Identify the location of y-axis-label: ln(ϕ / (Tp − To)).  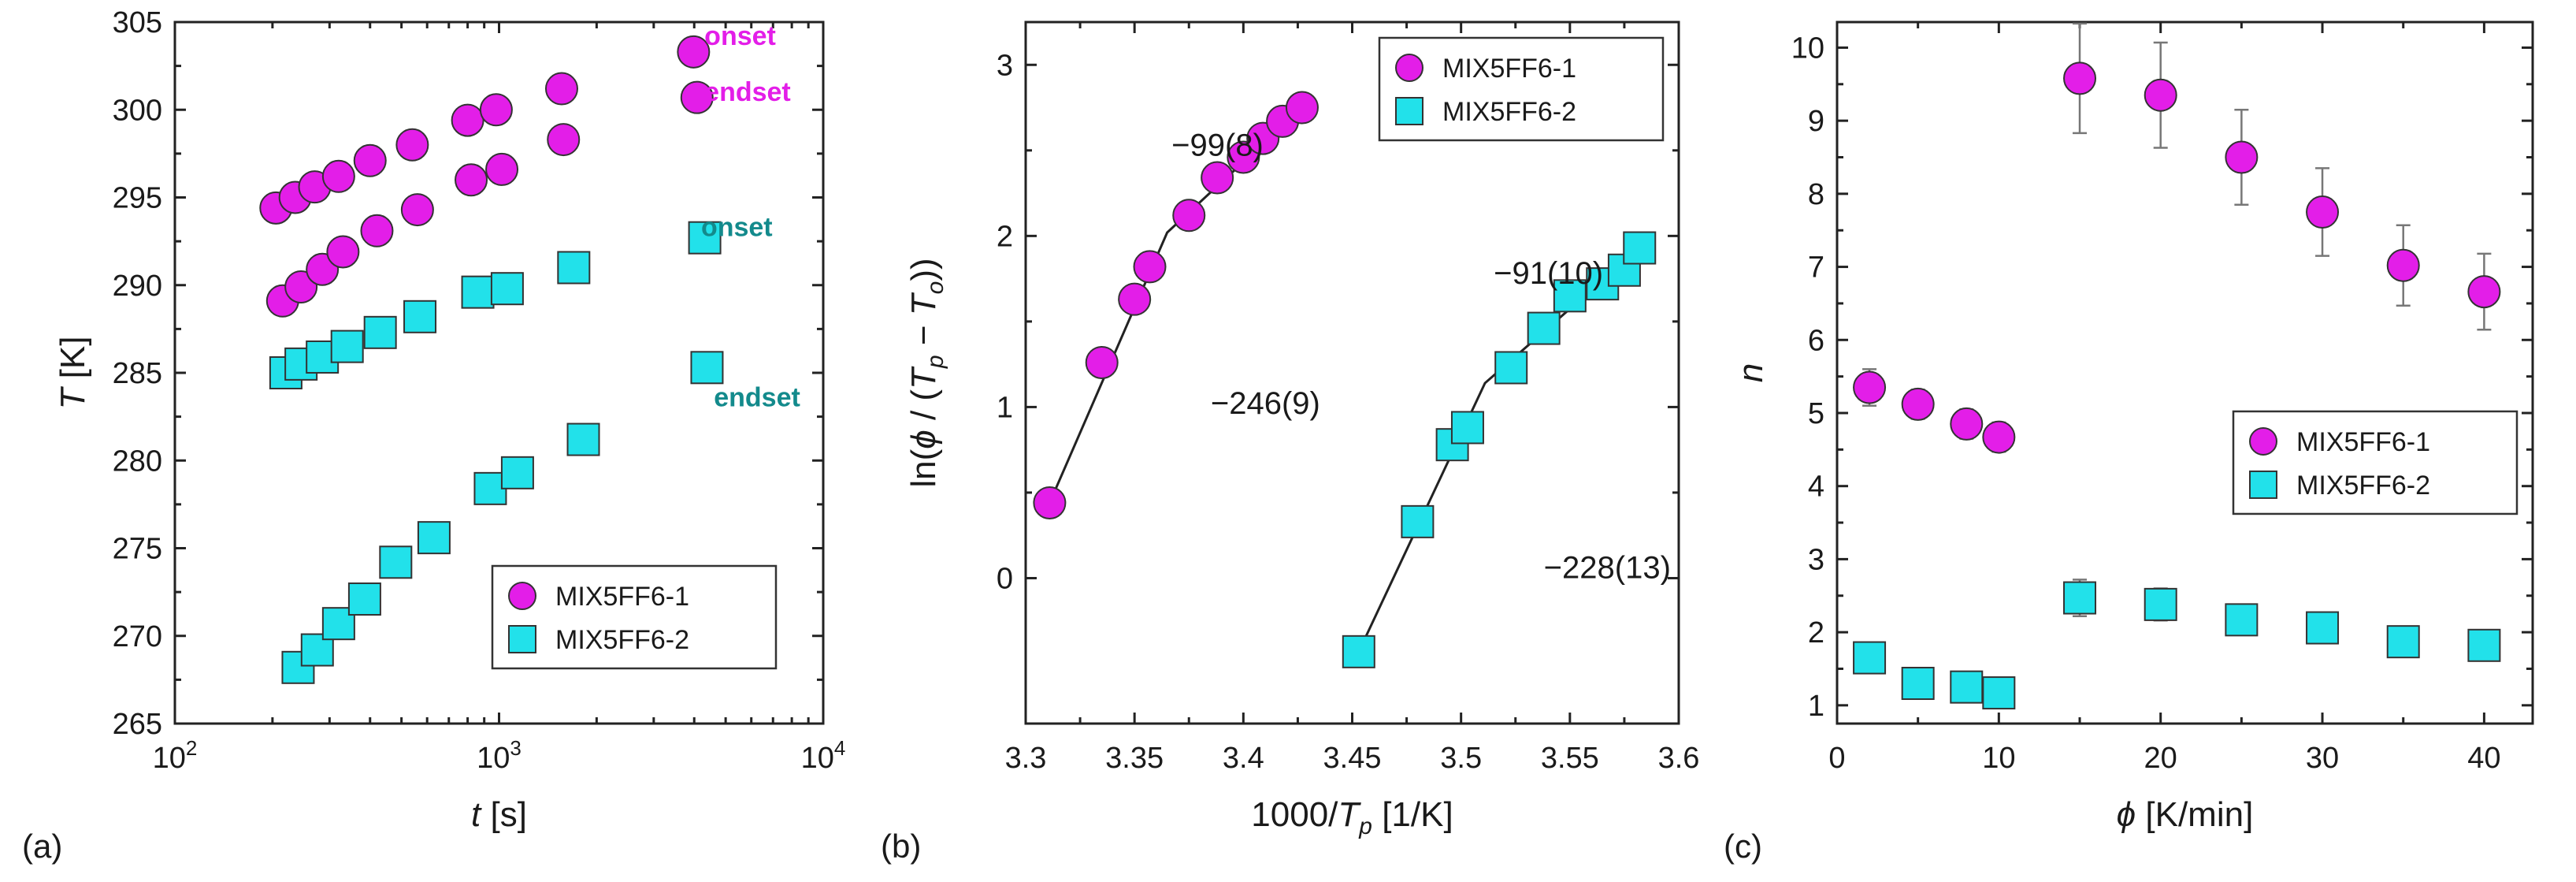
(926, 372).